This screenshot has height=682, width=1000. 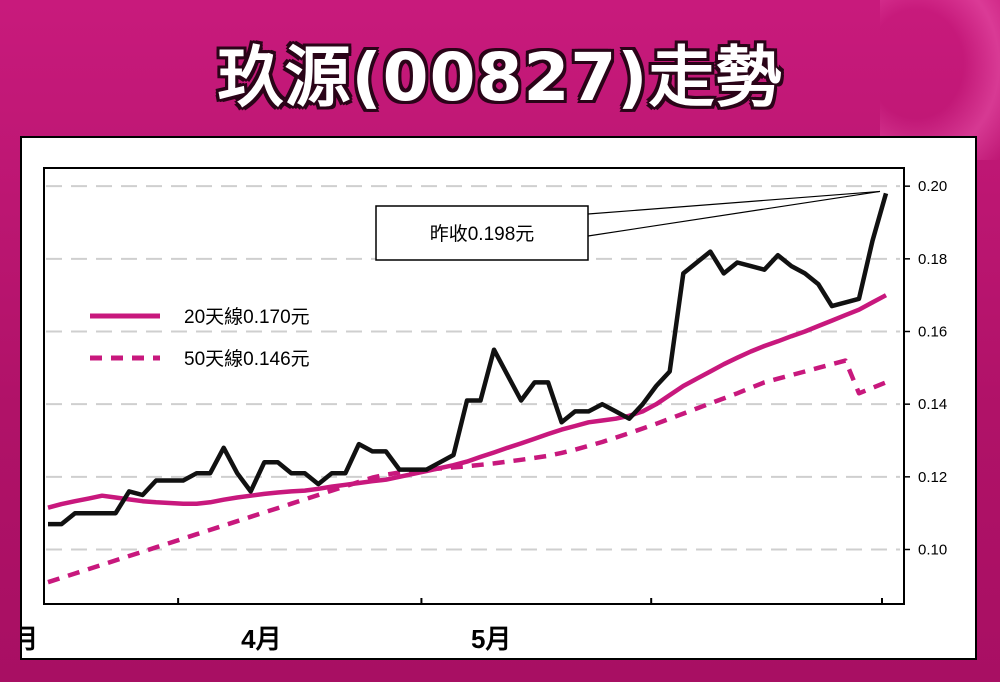 I want to click on x-tick-label: 4月, so click(x=261, y=639).